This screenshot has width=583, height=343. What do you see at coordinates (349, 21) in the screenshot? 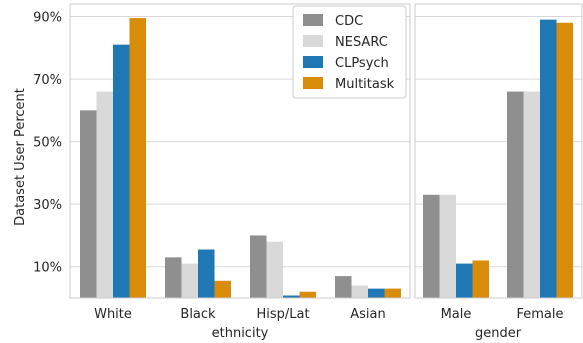
I see `legend-label-cdc: CDC` at bounding box center [349, 21].